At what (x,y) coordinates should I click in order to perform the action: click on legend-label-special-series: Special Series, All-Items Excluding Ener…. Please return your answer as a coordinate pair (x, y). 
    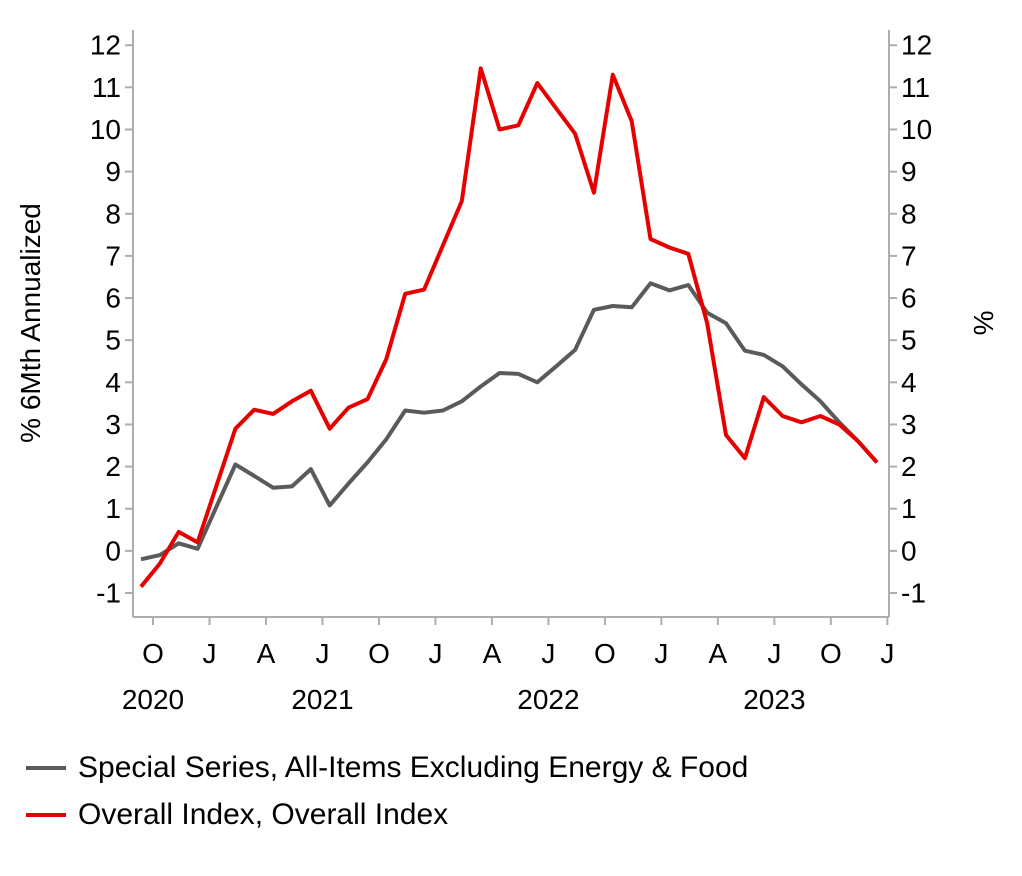
    Looking at the image, I should click on (413, 767).